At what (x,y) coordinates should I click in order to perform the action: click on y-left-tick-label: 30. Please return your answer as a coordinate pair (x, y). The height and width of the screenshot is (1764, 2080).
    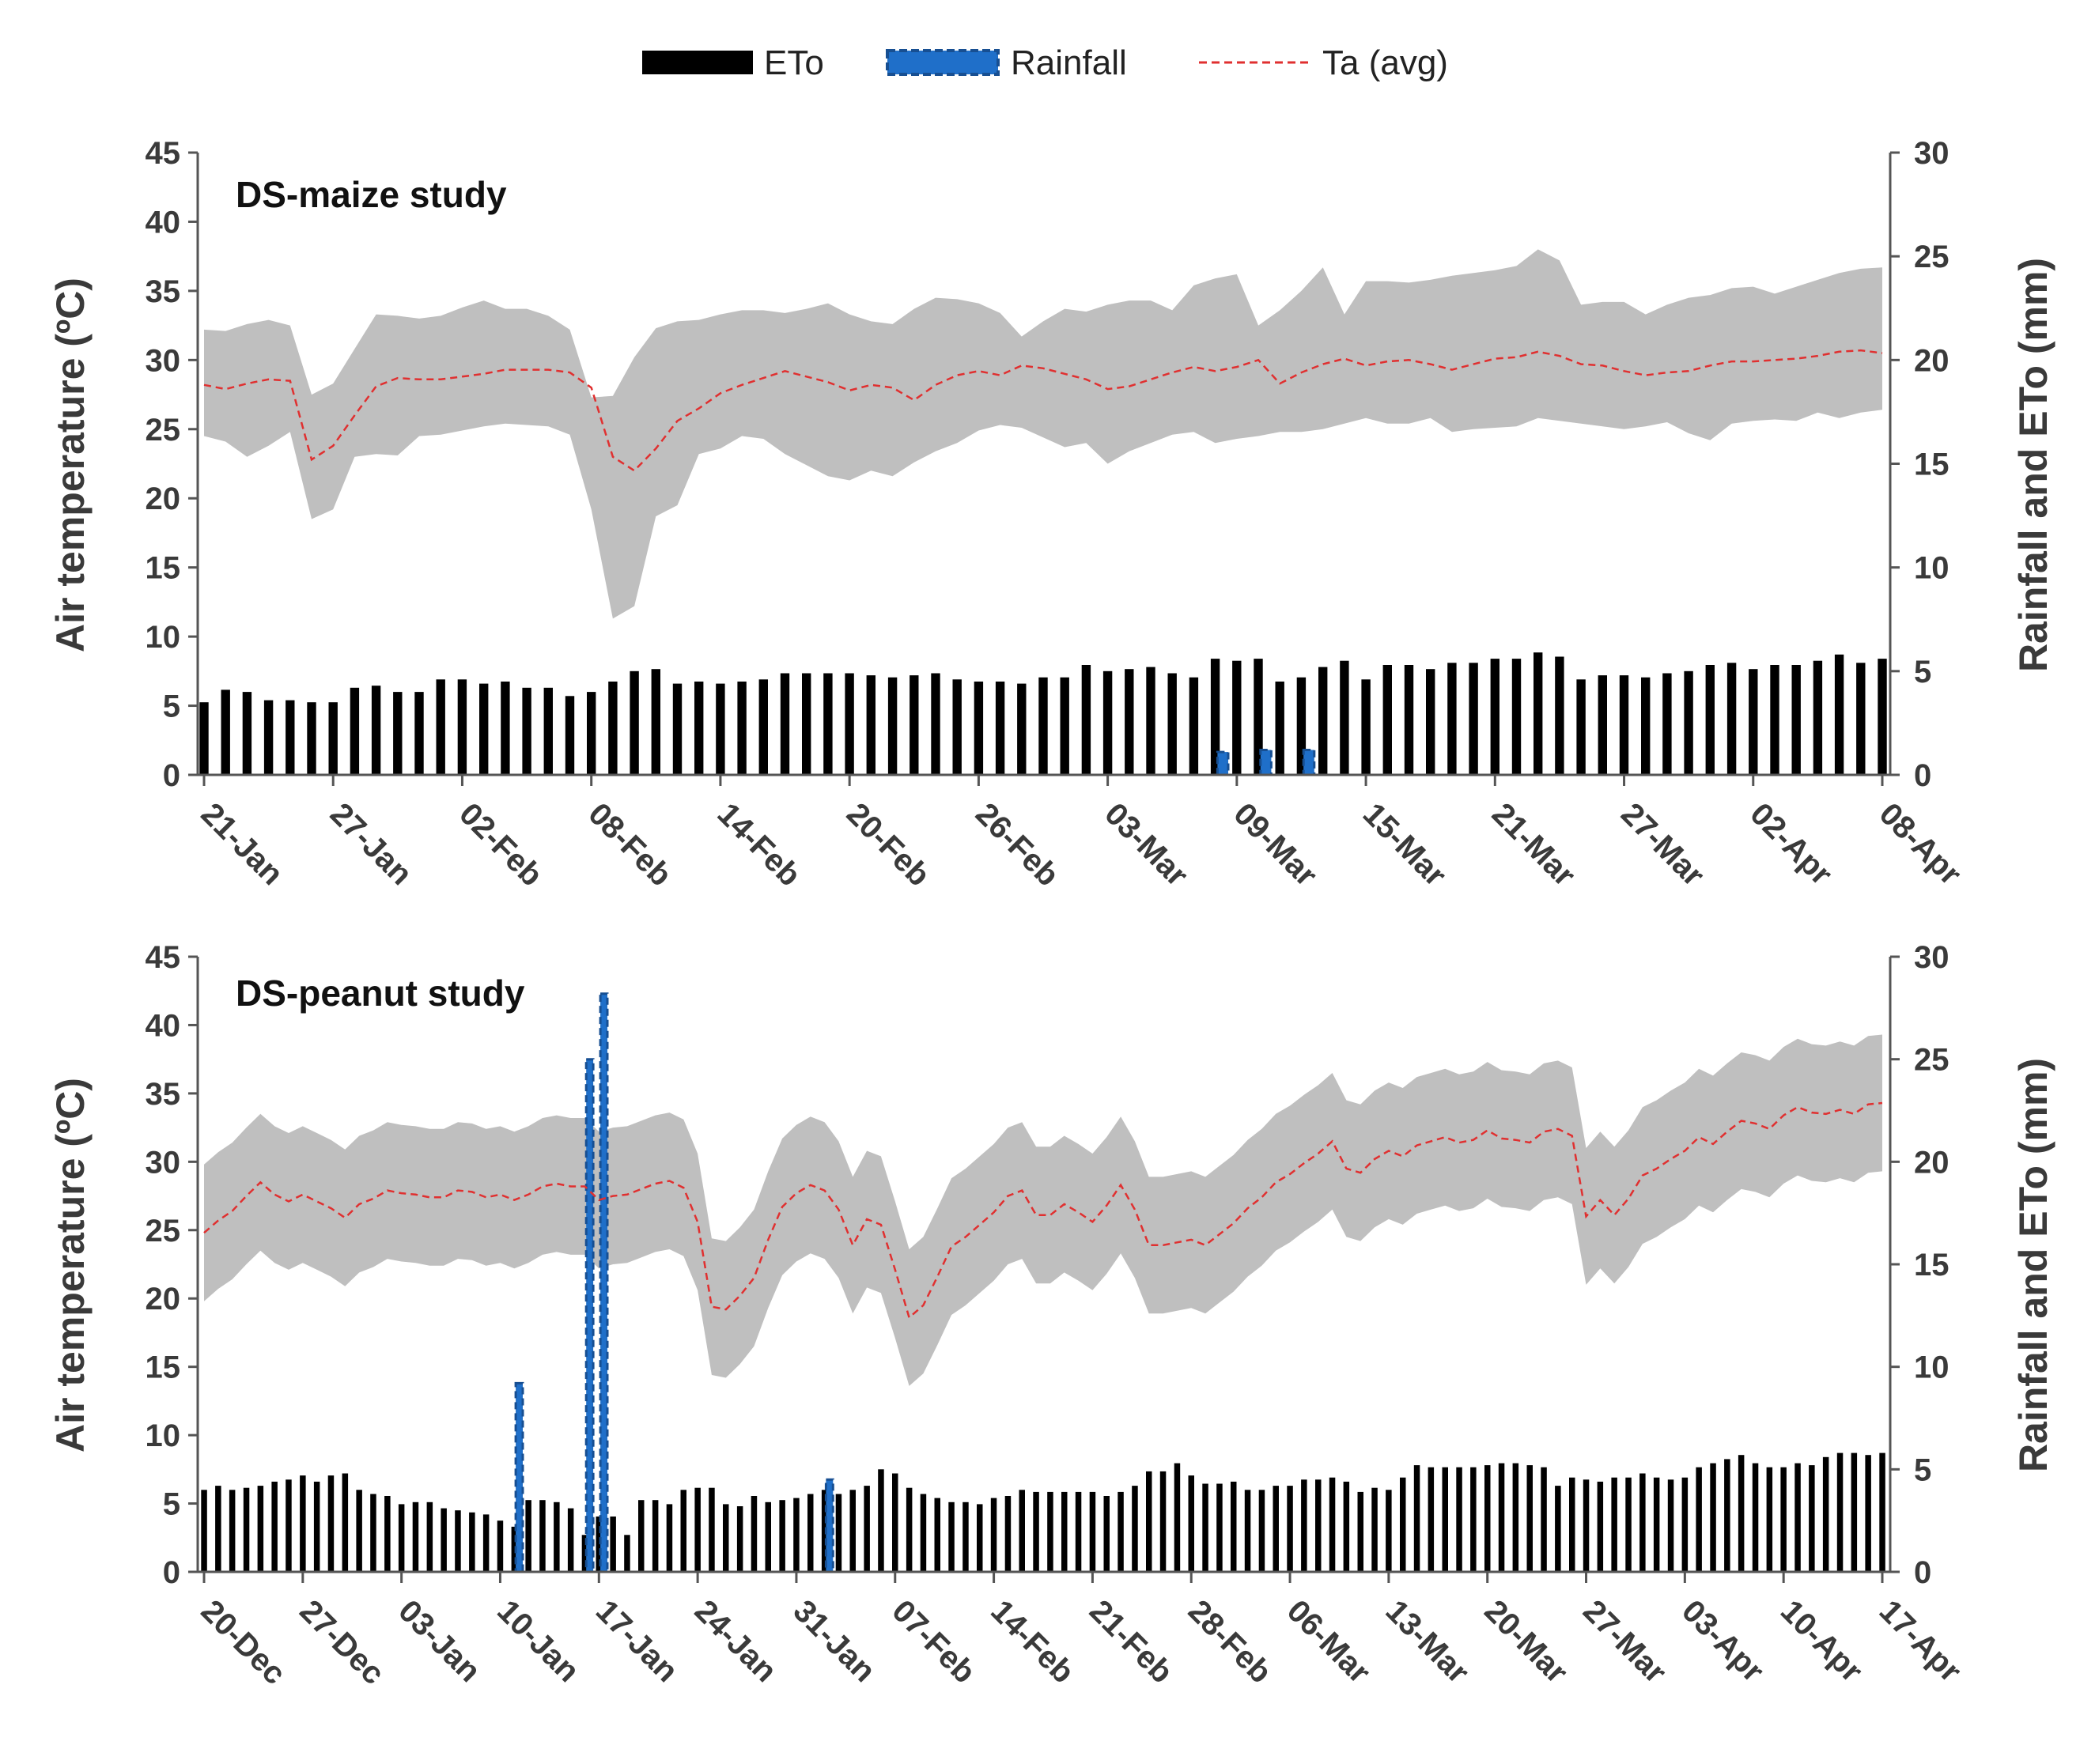
    Looking at the image, I should click on (163, 1162).